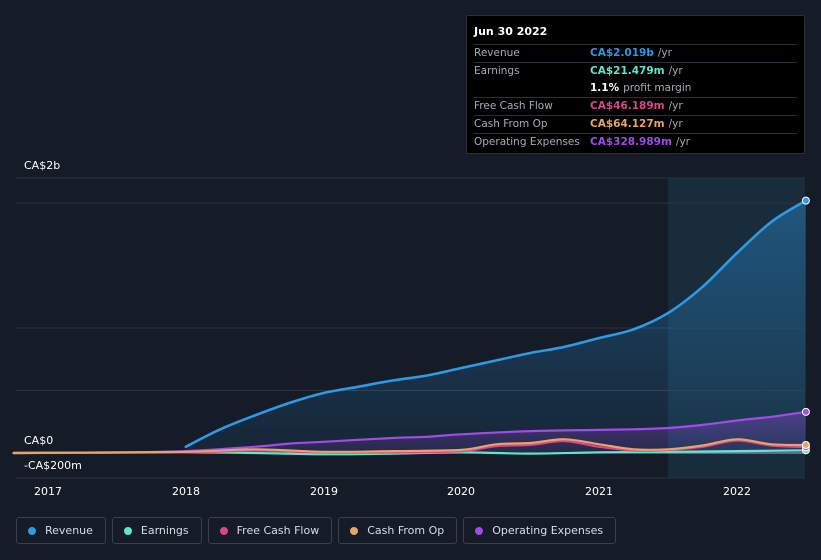 The image size is (821, 560). Describe the element at coordinates (497, 71) in the screenshot. I see `tooltip-label: Earnings` at that location.